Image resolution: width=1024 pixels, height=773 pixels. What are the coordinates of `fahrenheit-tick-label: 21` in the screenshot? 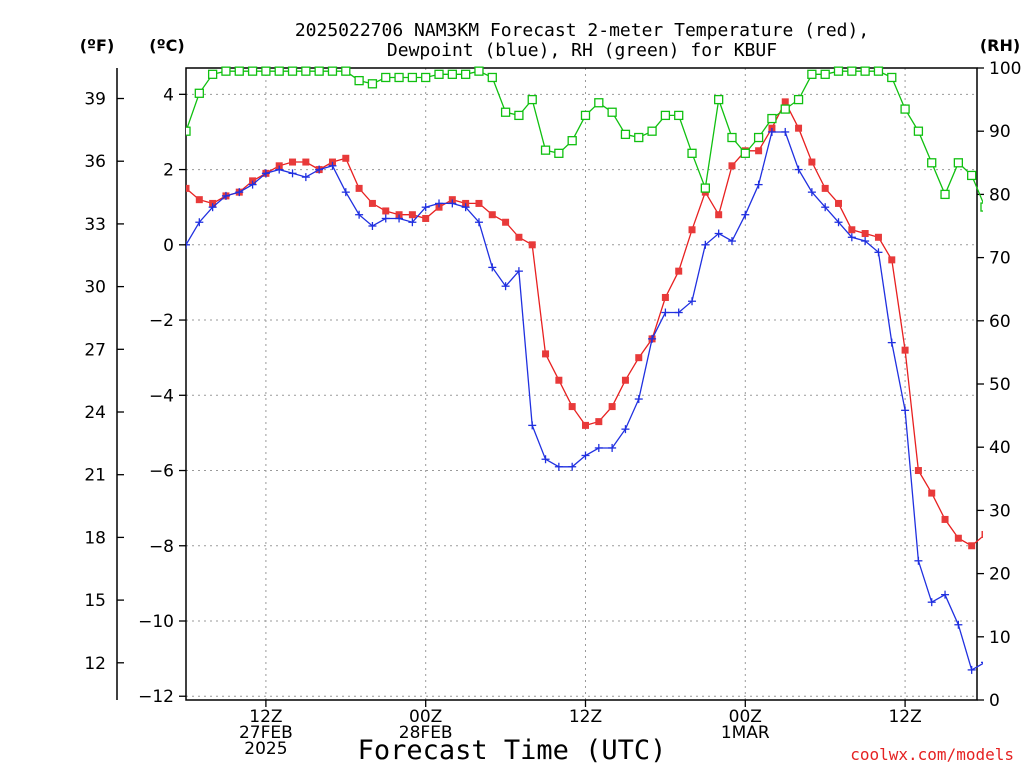 It's located at (95, 476).